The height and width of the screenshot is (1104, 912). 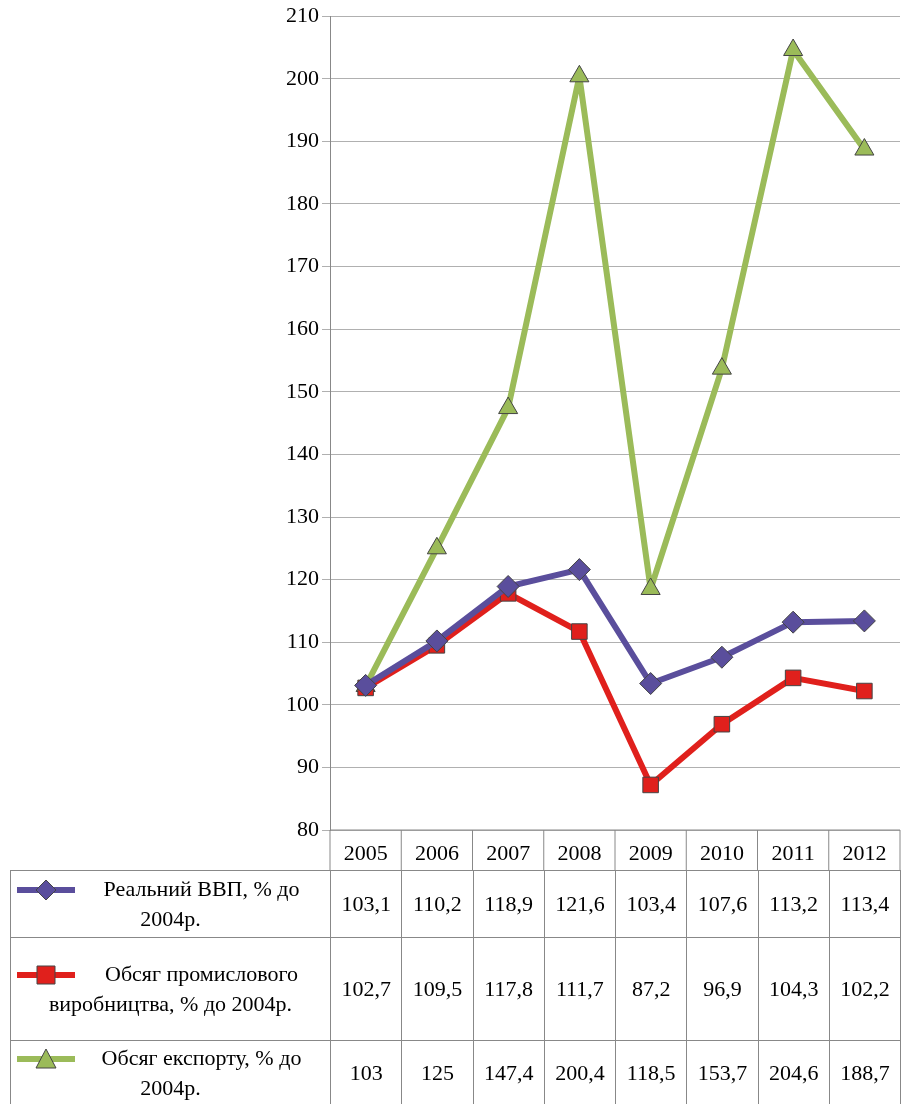 What do you see at coordinates (173, 988) in the screenshot?
I see `legend-label: Обсяг промислового виробництва, % до 2004р.` at bounding box center [173, 988].